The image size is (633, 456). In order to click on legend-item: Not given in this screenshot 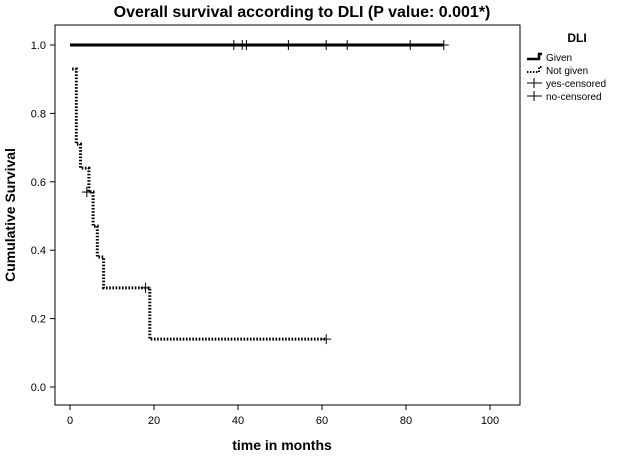, I will do `click(557, 71)`.